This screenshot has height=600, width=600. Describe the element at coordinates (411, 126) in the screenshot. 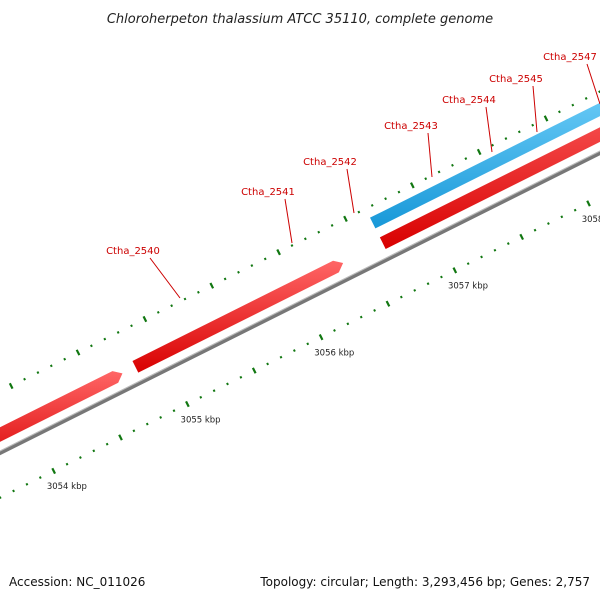

I see `gene-label-ctha_2543: Ctha_2543` at that location.